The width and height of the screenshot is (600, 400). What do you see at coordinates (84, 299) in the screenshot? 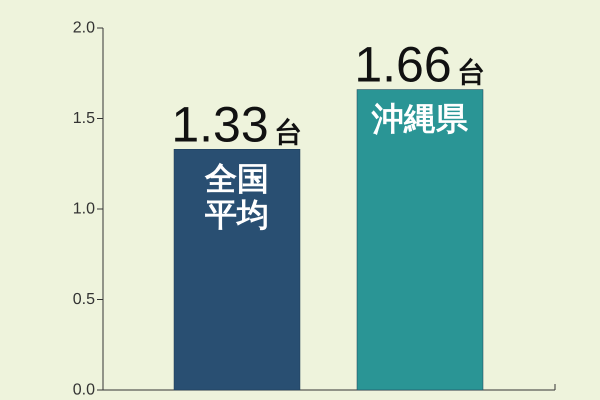
I see `y-tick-label: 0.5` at bounding box center [84, 299].